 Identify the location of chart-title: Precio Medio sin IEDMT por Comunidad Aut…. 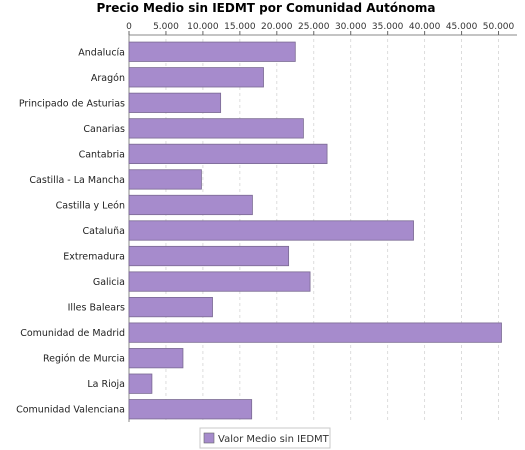
(266, 8).